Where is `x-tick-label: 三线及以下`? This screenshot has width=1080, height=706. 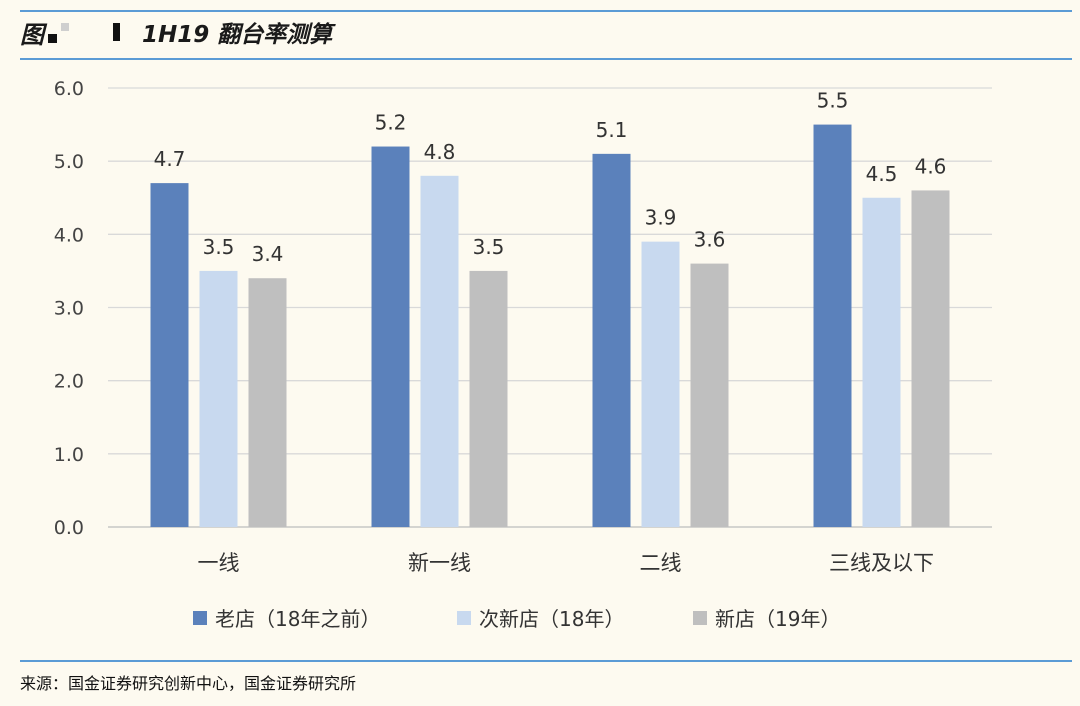
x-tick-label: 三线及以下 is located at coordinates (881, 563).